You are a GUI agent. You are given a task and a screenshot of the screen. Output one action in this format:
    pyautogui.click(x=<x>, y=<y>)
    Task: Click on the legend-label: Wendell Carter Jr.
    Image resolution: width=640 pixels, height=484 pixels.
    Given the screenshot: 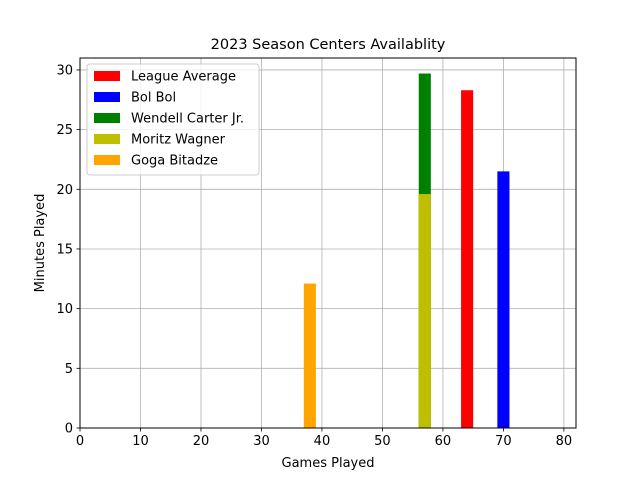 What is the action you would take?
    pyautogui.click(x=187, y=119)
    